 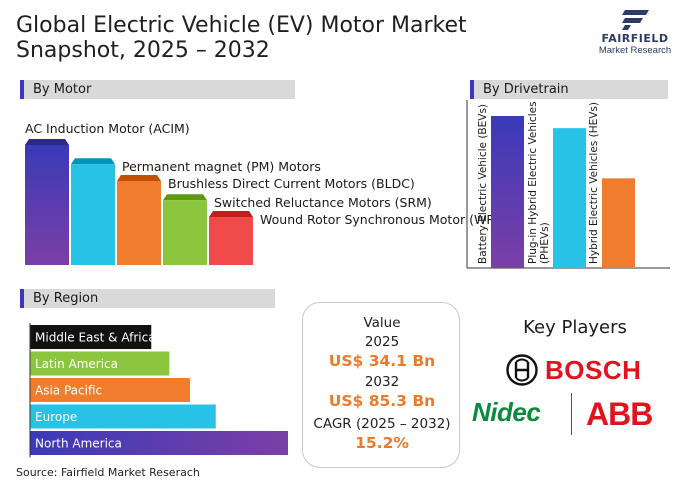 What do you see at coordinates (221, 166) in the screenshot?
I see `motor-category-label: Permanent magnet (PM) Motors` at bounding box center [221, 166].